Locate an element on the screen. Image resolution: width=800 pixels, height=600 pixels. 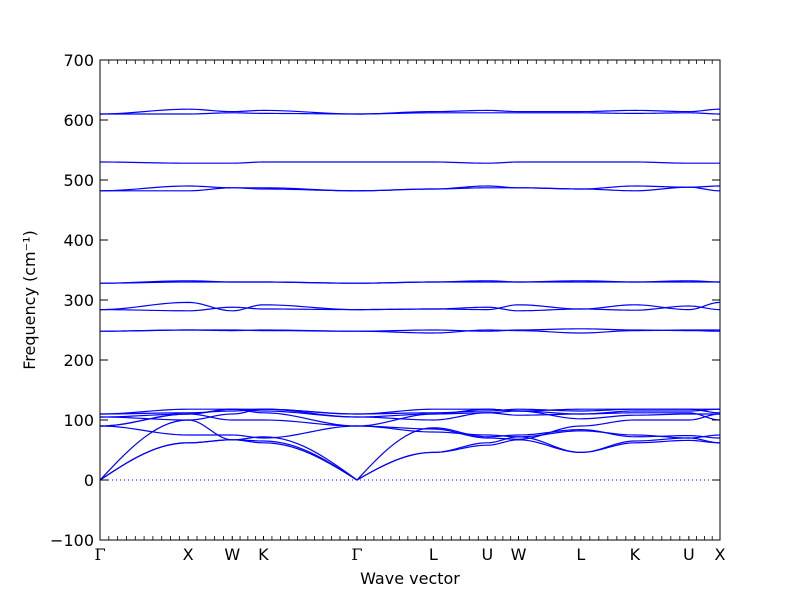
y-tick-label: 0 is located at coordinates (89, 480).